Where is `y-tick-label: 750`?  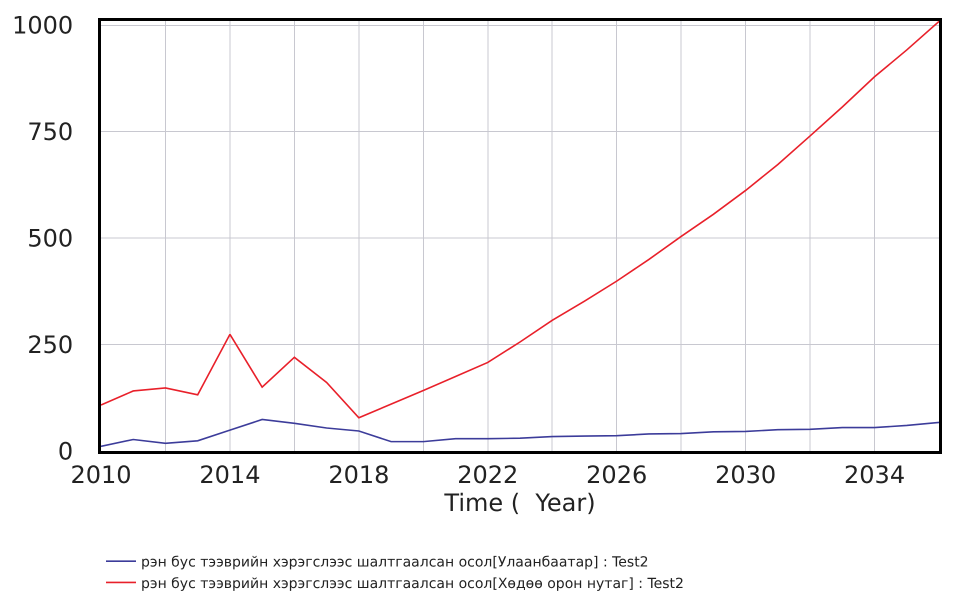 y-tick-label: 750 is located at coordinates (50, 132).